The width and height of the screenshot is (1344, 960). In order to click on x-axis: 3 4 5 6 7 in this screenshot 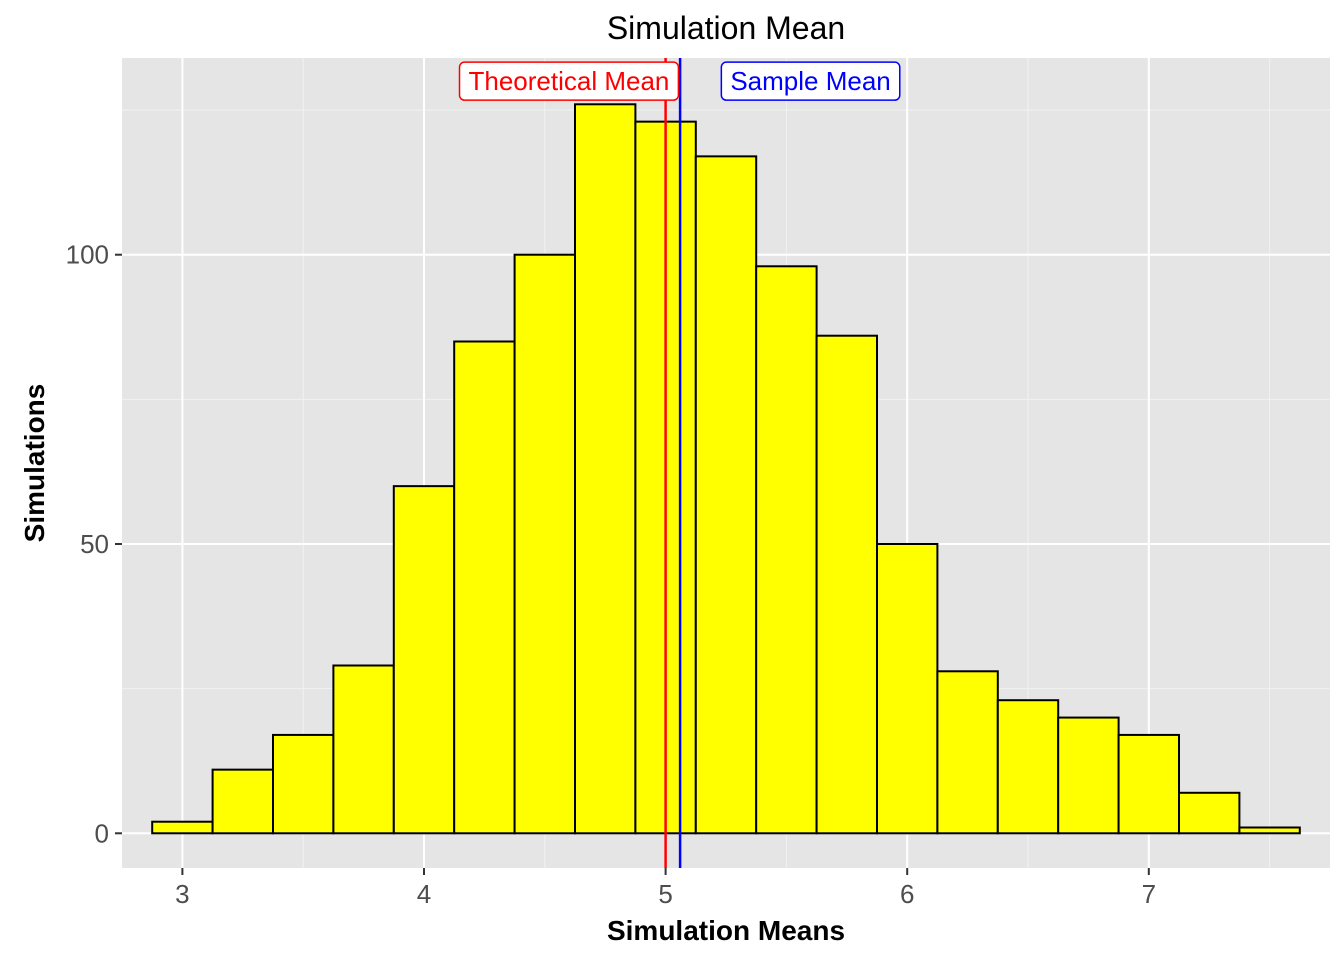, I will do `click(665, 888)`.